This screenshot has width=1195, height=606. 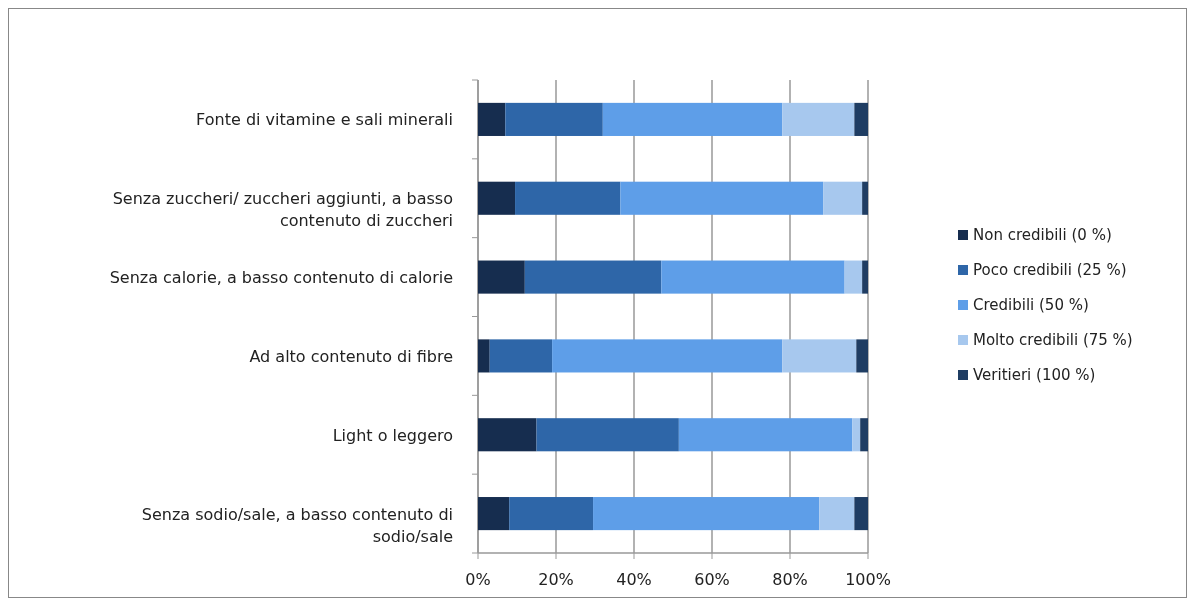 What do you see at coordinates (392, 435) in the screenshot?
I see `y-tick-label: Light o leggero` at bounding box center [392, 435].